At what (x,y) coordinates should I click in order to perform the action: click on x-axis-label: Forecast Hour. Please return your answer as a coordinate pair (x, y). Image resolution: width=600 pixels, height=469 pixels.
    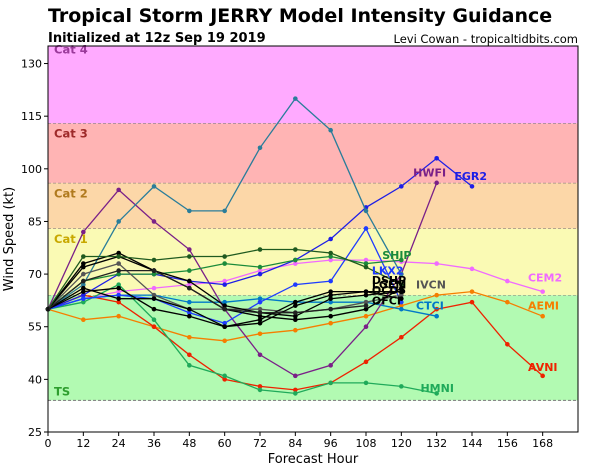
    Looking at the image, I should click on (313, 459).